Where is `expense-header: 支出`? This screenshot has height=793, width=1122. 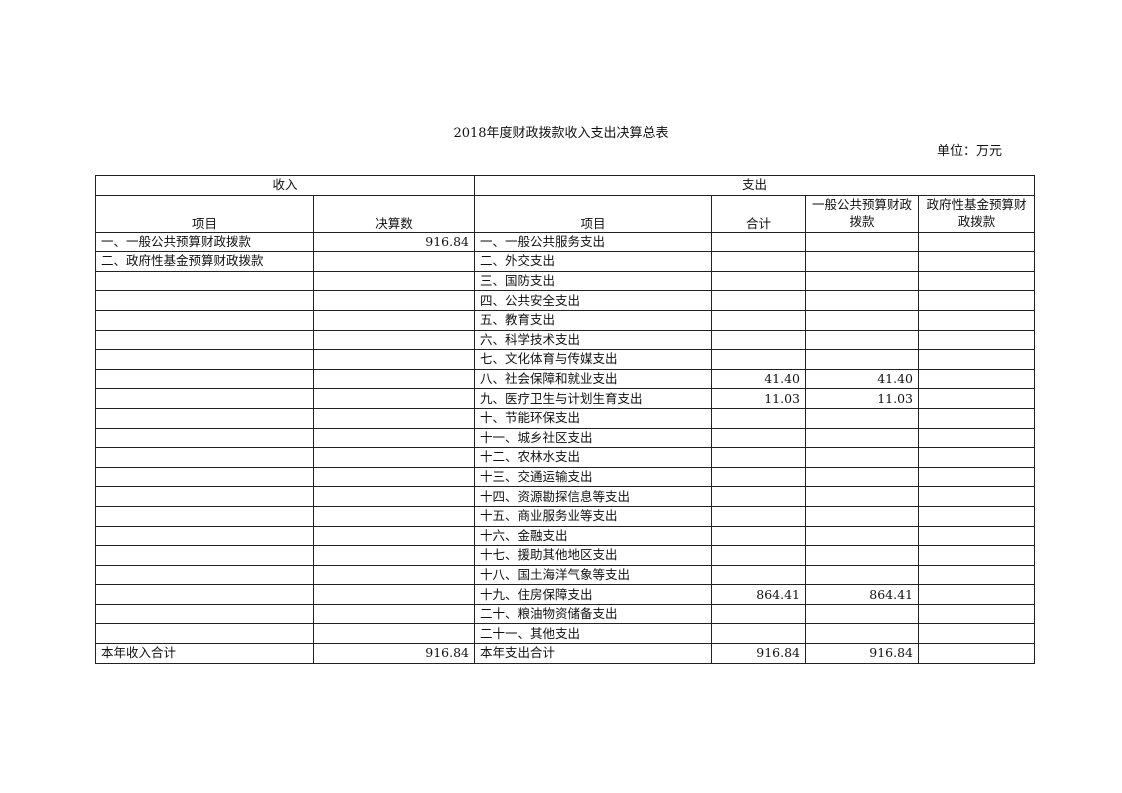 expense-header: 支出 is located at coordinates (755, 185).